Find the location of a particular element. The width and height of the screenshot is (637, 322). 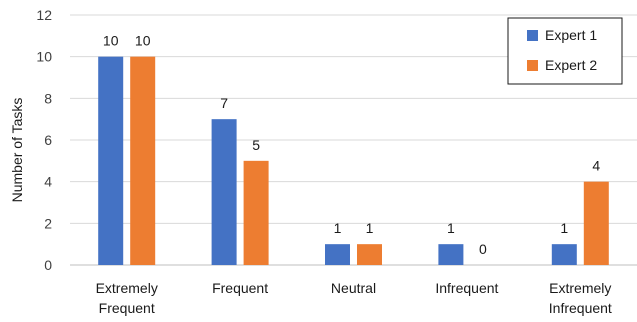

y-tick-label: 6 is located at coordinates (48, 140).